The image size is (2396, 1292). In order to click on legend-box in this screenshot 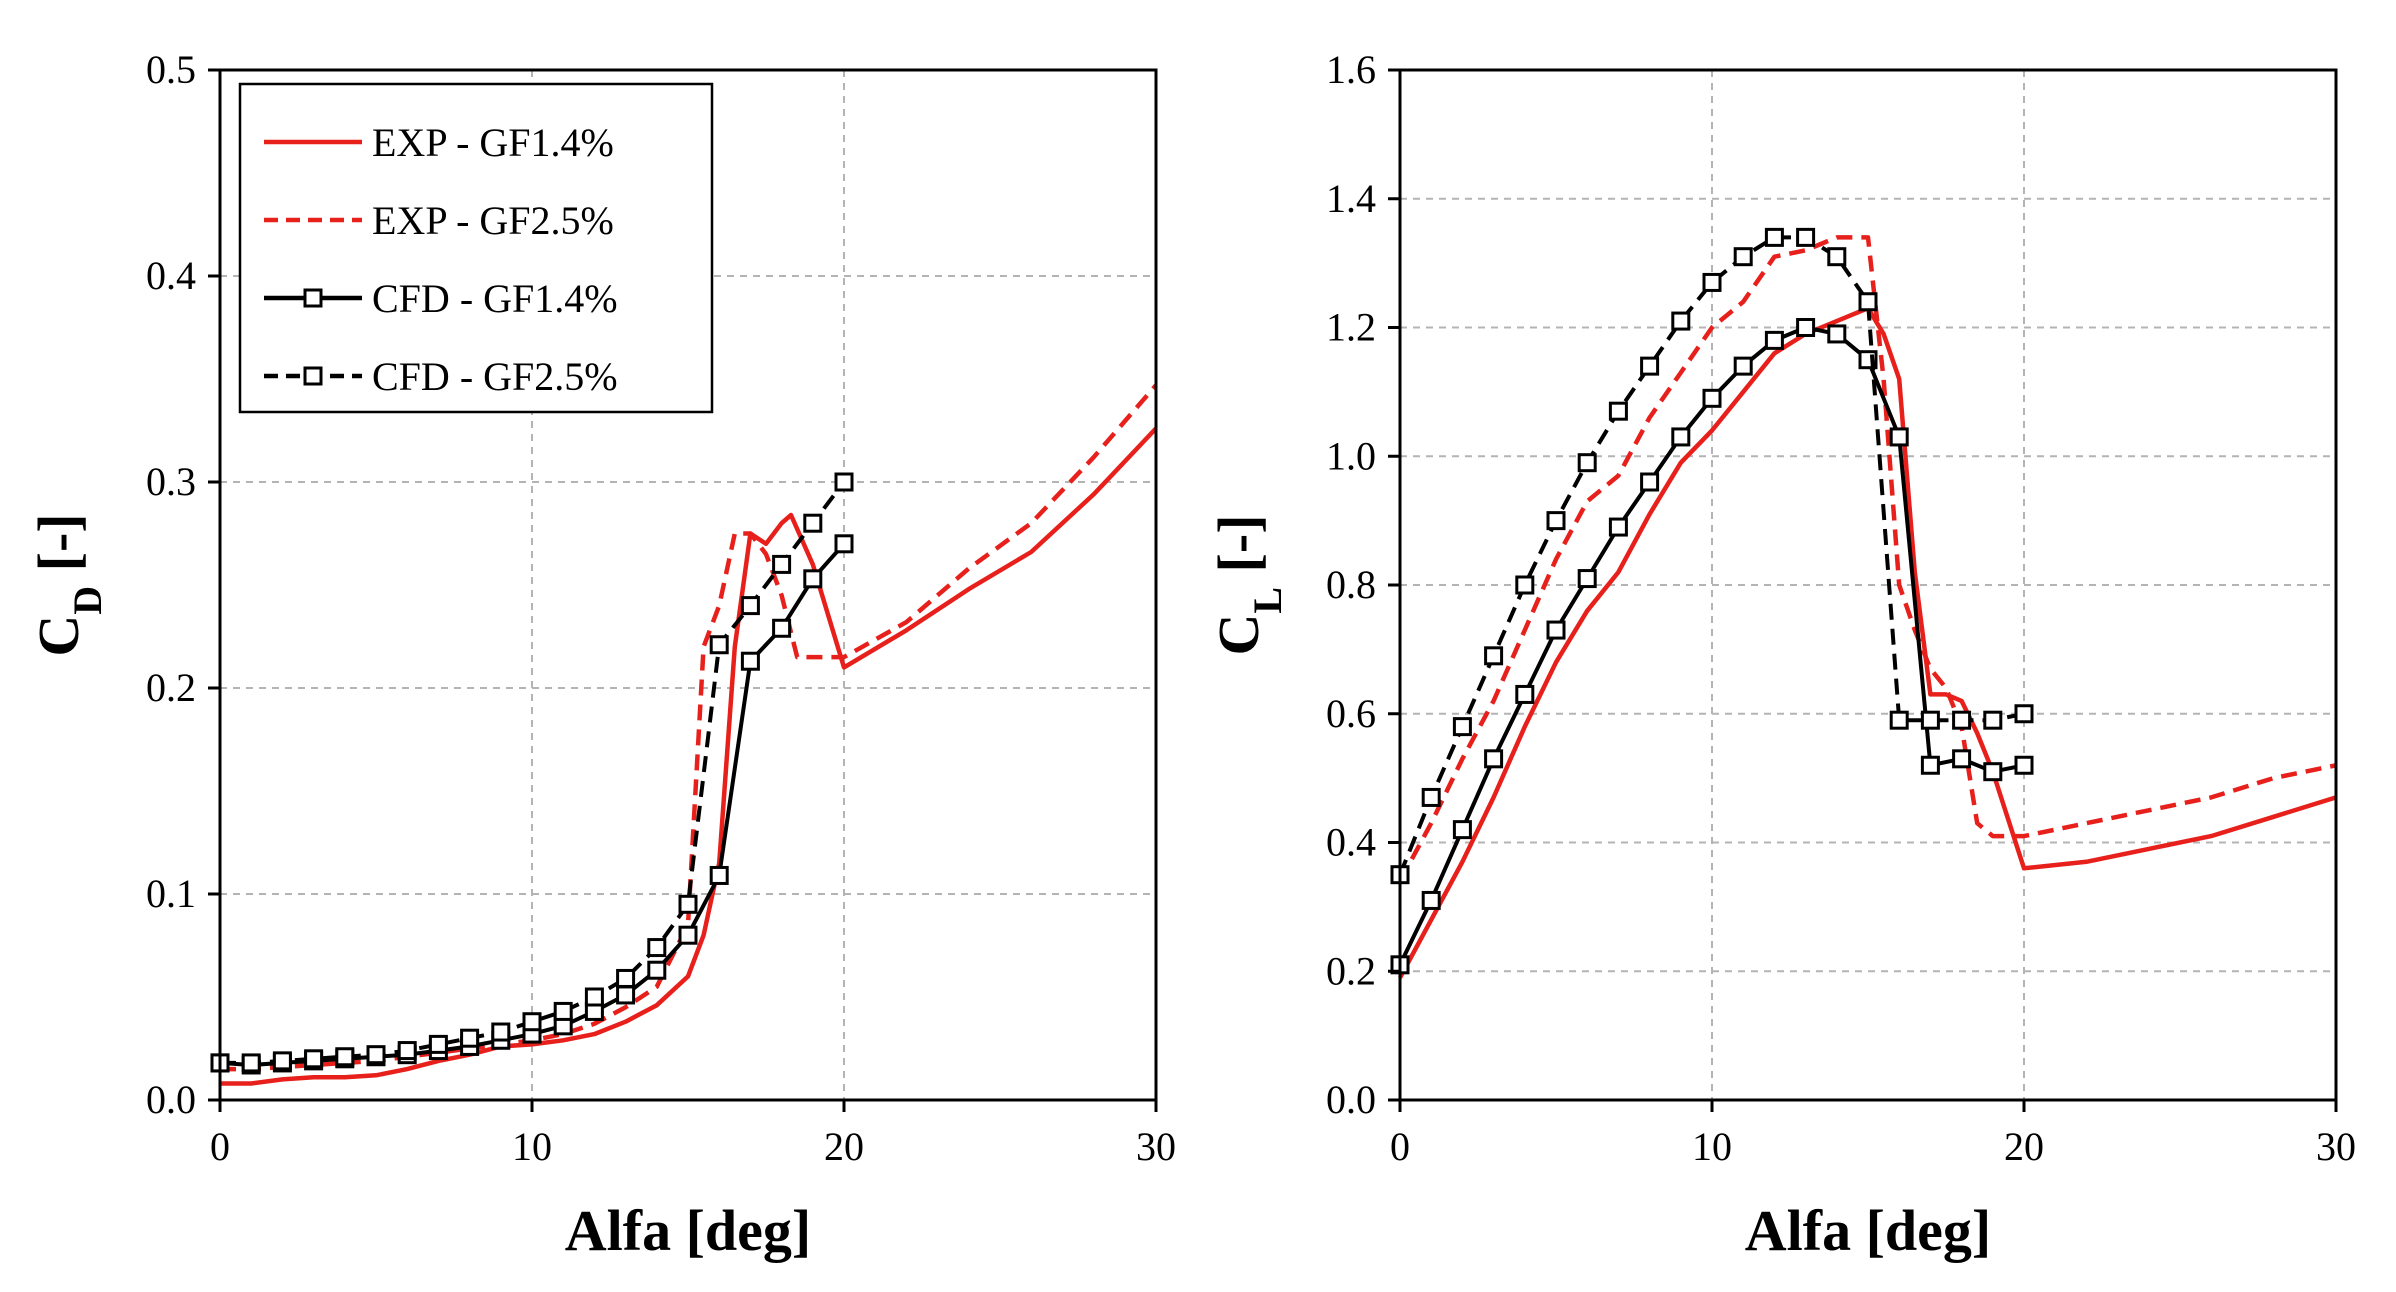, I will do `click(476, 248)`.